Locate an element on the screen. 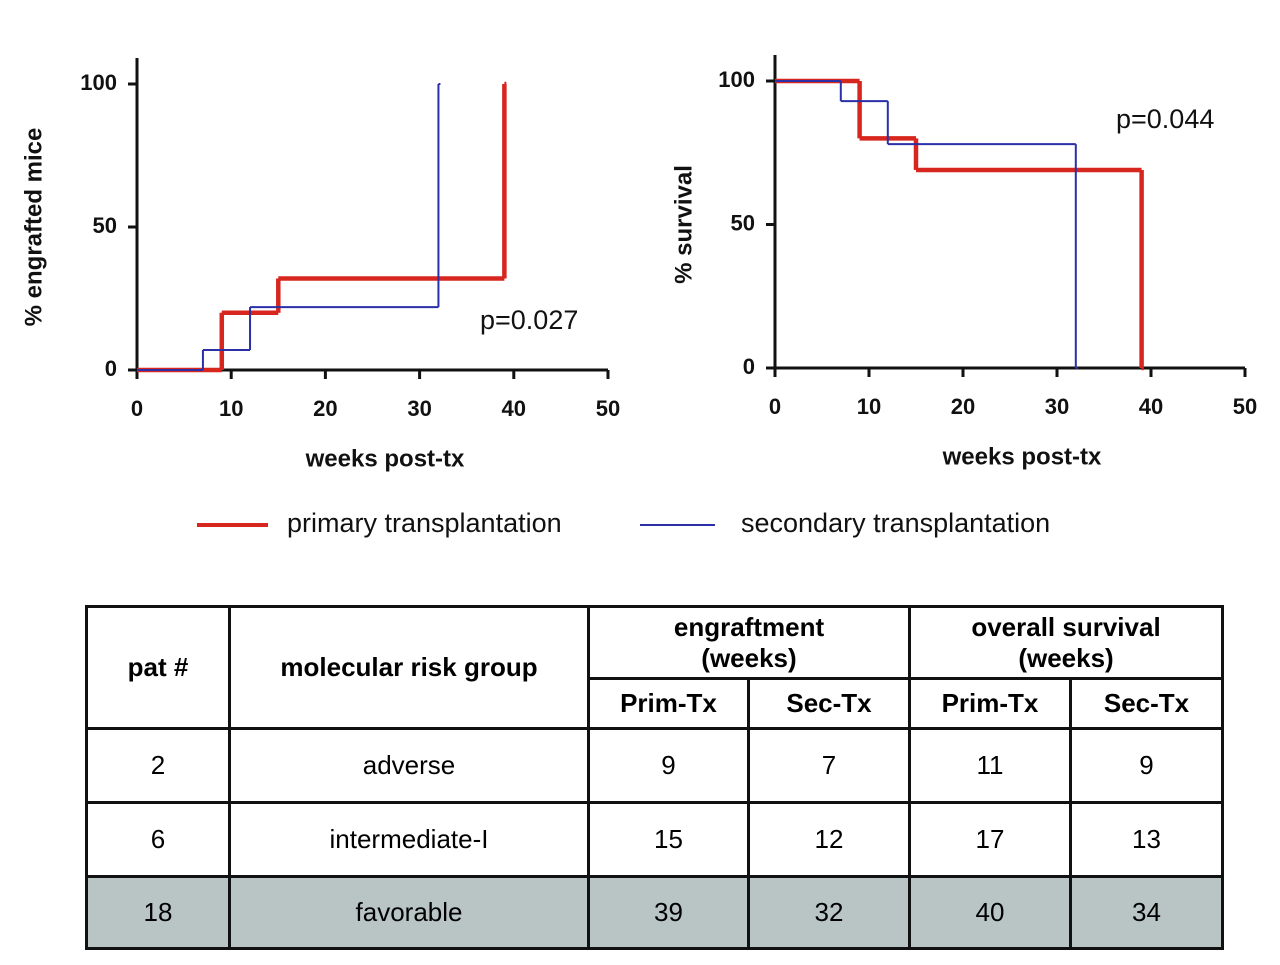 The image size is (1280, 965). legend-label: secondary transplantation is located at coordinates (895, 523).